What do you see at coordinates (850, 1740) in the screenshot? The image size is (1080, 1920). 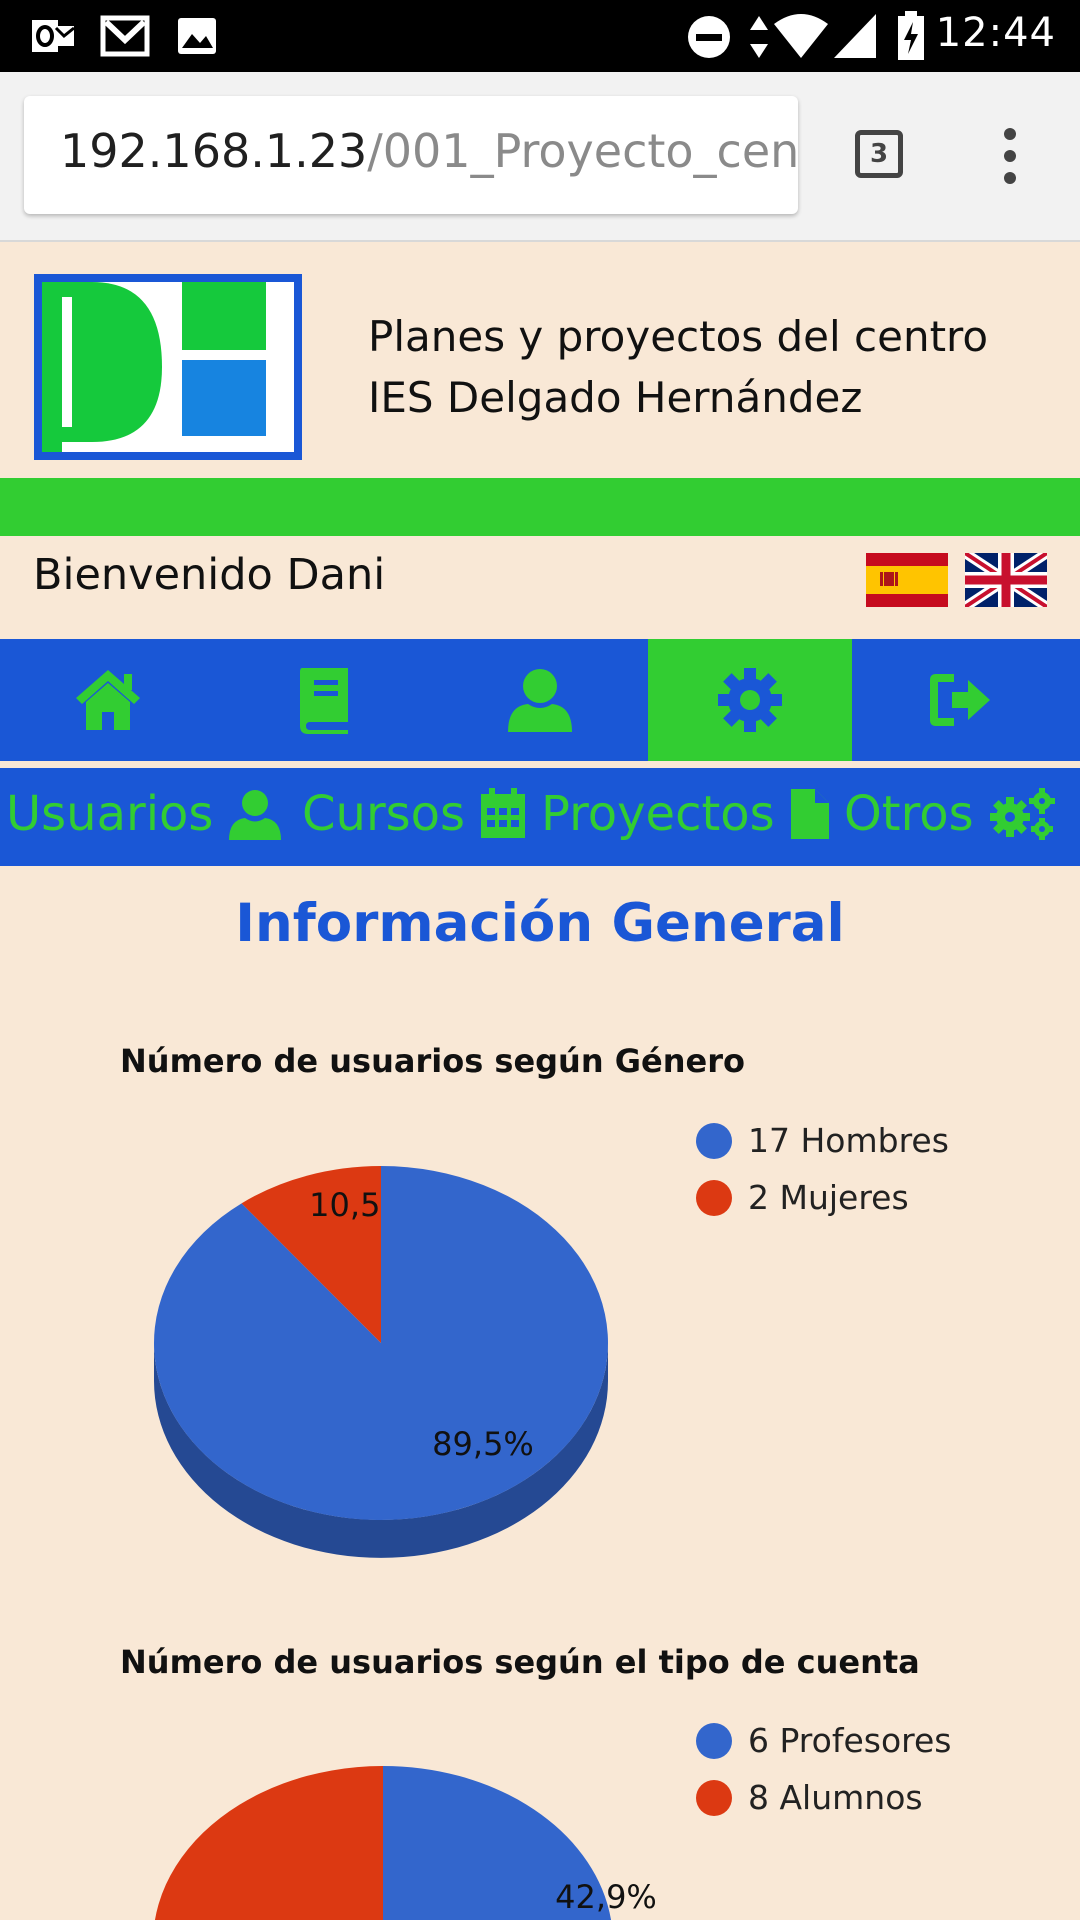 I see `legend-label: 6 Profesores` at bounding box center [850, 1740].